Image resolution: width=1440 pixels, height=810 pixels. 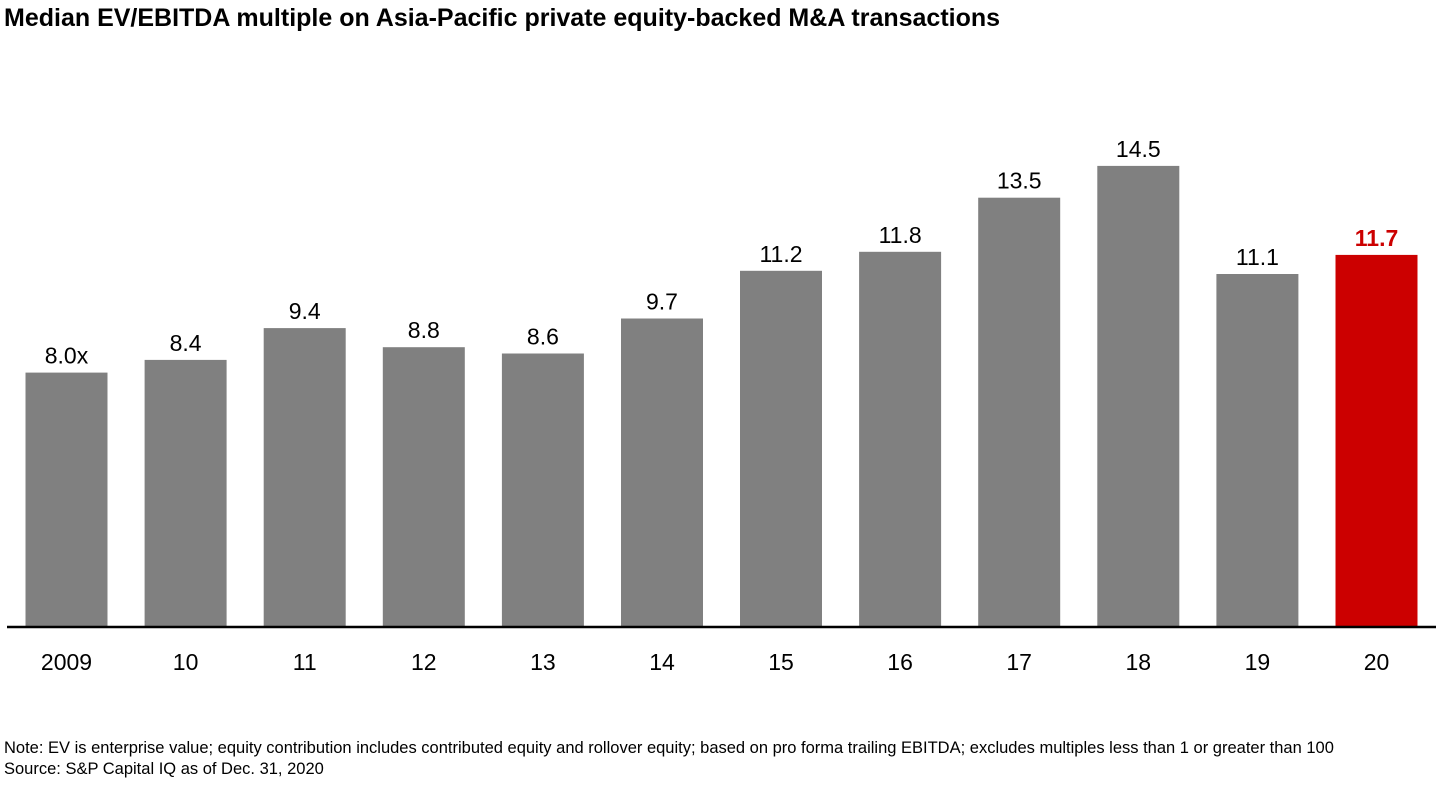 I want to click on x-tick-label-20: 20, so click(x=1377, y=662).